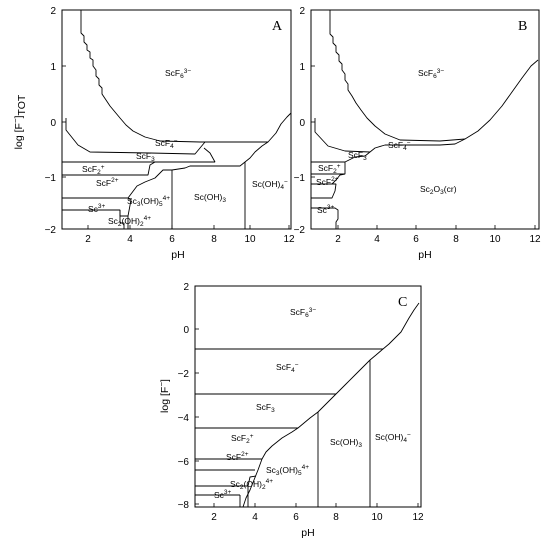  I want to click on panel-b-xtick-labels: 2 4 6 8 10 12, so click(438, 239).